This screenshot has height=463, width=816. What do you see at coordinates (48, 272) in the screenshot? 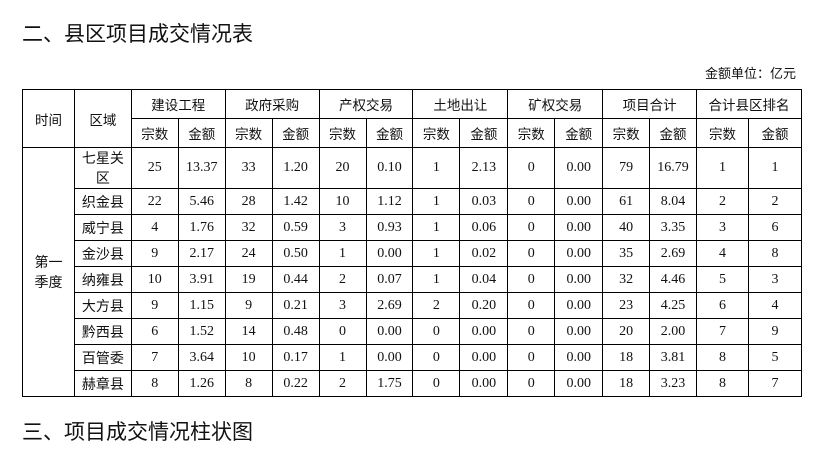
I see `period-cell: 第一季度` at bounding box center [48, 272].